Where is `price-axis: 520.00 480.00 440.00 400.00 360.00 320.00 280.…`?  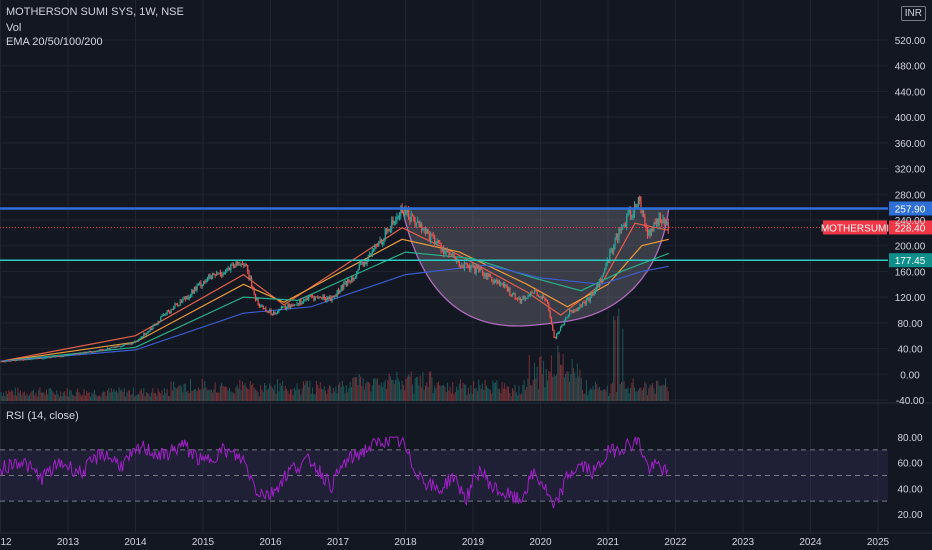 price-axis: 520.00 480.00 440.00 400.00 360.00 320.00 280.… is located at coordinates (910, 221).